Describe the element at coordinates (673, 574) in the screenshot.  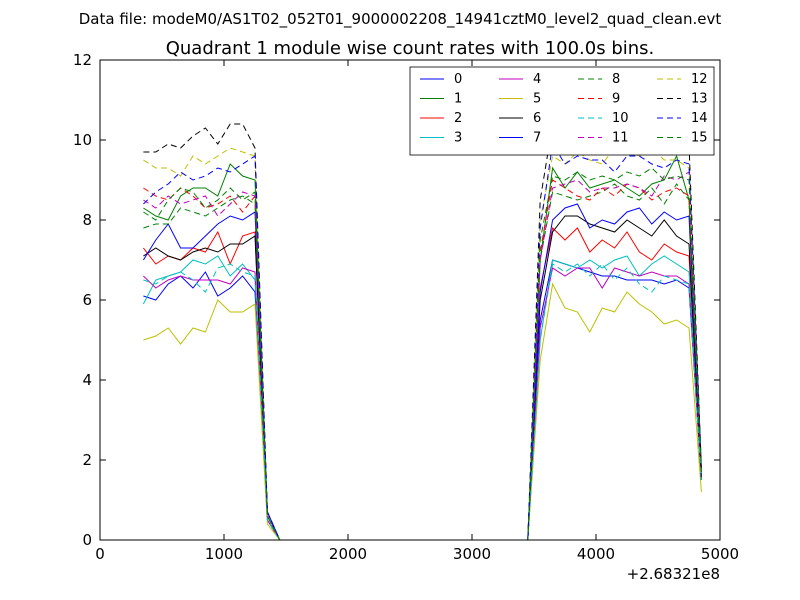
I see `x-offset-label: +2.68321e8` at that location.